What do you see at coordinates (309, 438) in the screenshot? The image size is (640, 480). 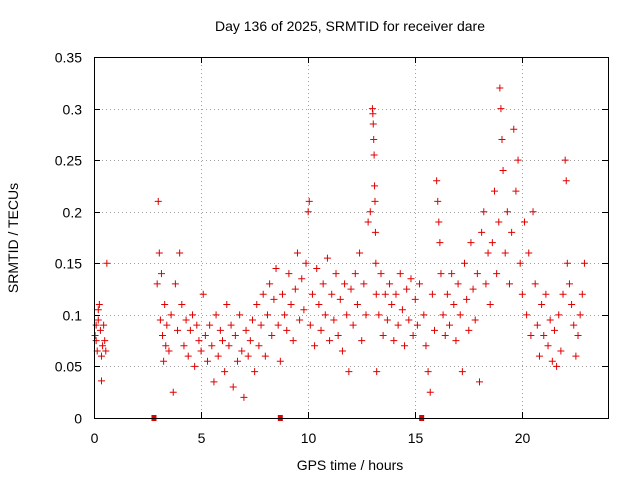 I see `x-tick-label: 10` at bounding box center [309, 438].